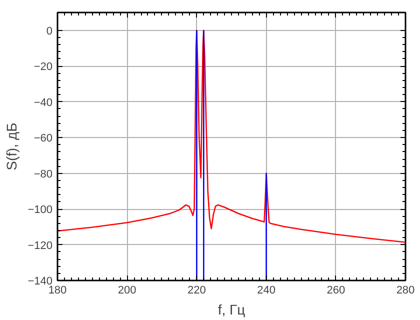 Image resolution: width=420 pixels, height=320 pixels. I want to click on y-tick-label: −120, so click(40, 246).